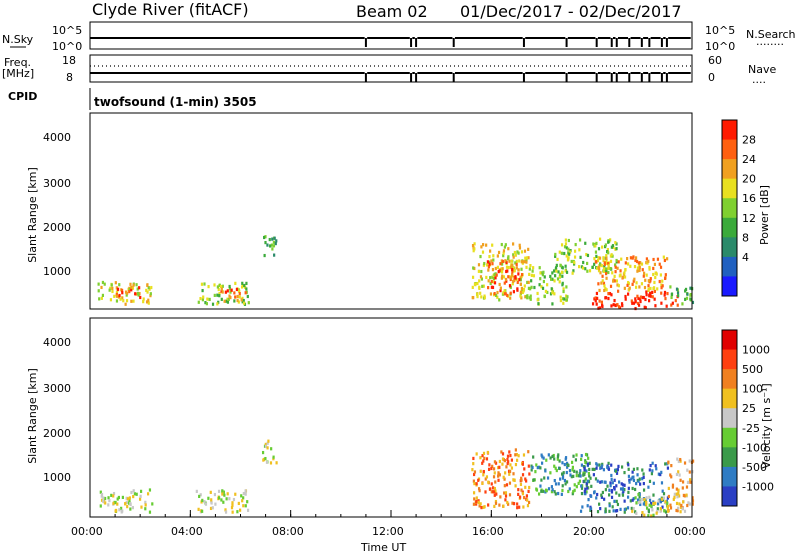  I want to click on velocity-scale-swatch, so click(729, 398).